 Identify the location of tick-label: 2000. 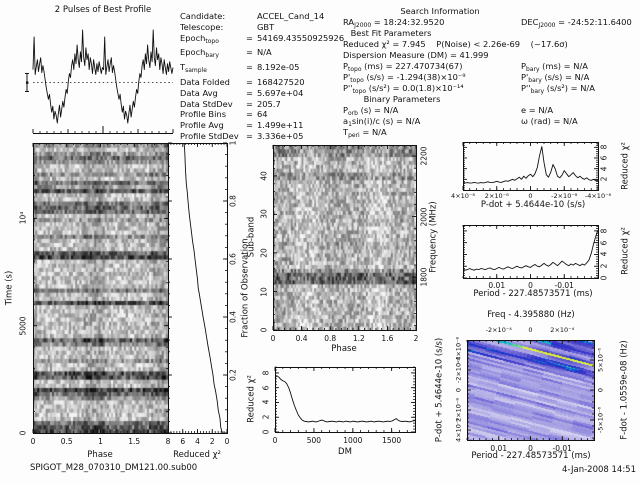
(424, 217).